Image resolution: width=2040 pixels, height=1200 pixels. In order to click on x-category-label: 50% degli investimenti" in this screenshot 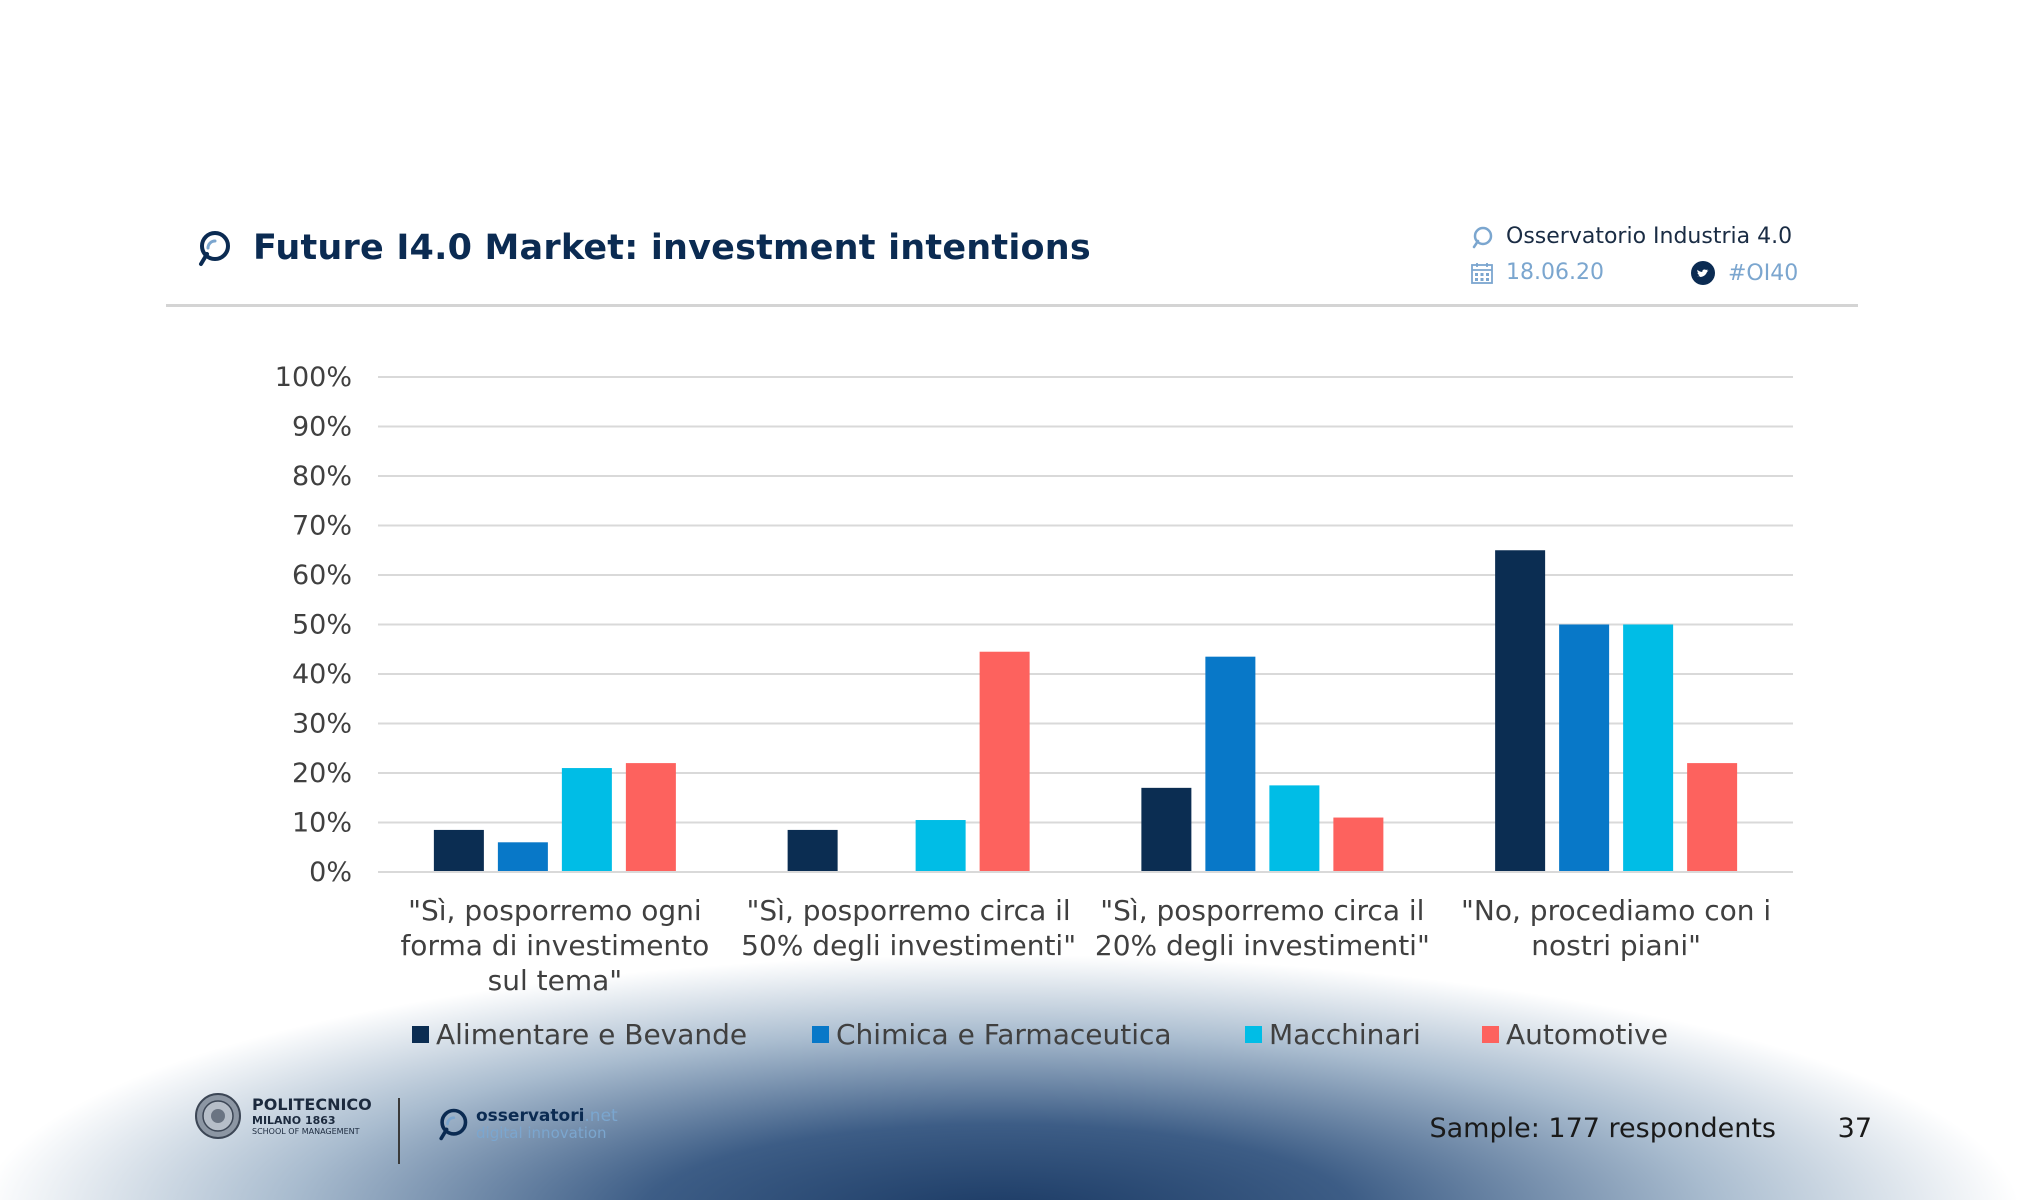, I will do `click(908, 945)`.